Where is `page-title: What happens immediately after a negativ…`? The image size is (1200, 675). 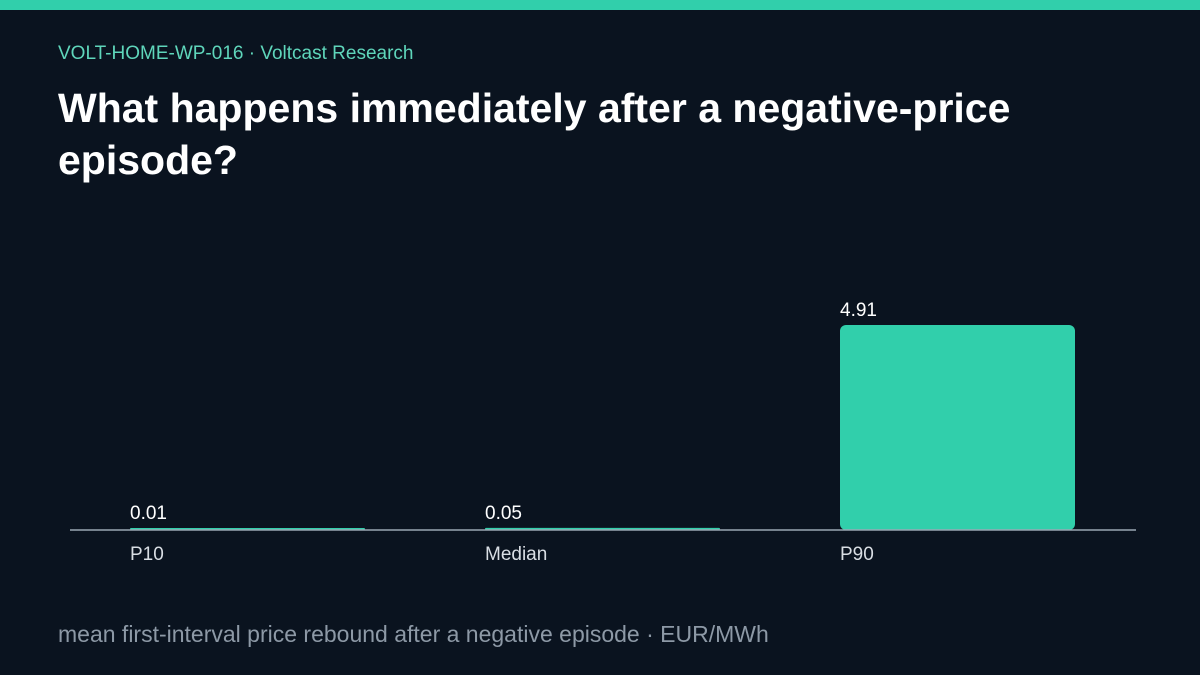
page-title: What happens immediately after a negativ… is located at coordinates (534, 134).